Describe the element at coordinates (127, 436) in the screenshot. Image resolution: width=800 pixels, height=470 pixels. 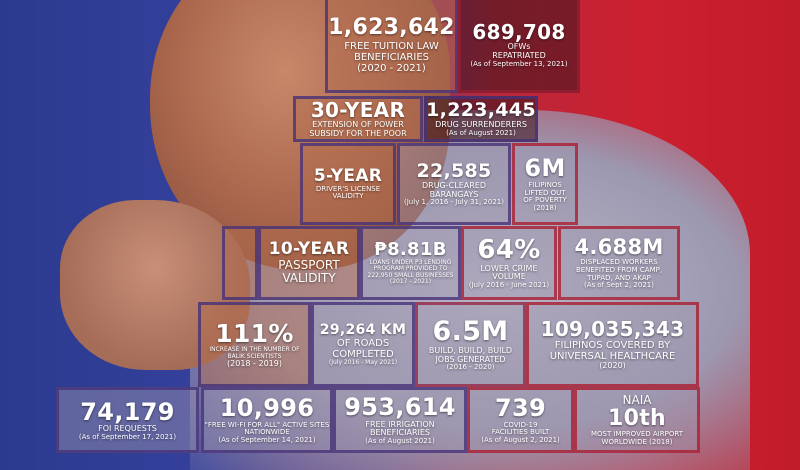
I see `stat-note: (As of September 17, 2021)` at that location.